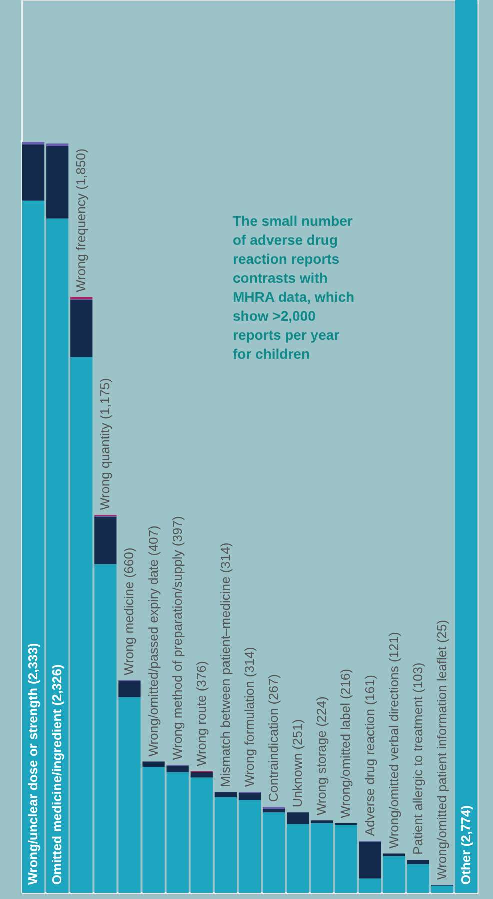 The image size is (493, 899). Describe the element at coordinates (466, 845) in the screenshot. I see `x-tick-label: Other (2,774)` at that location.